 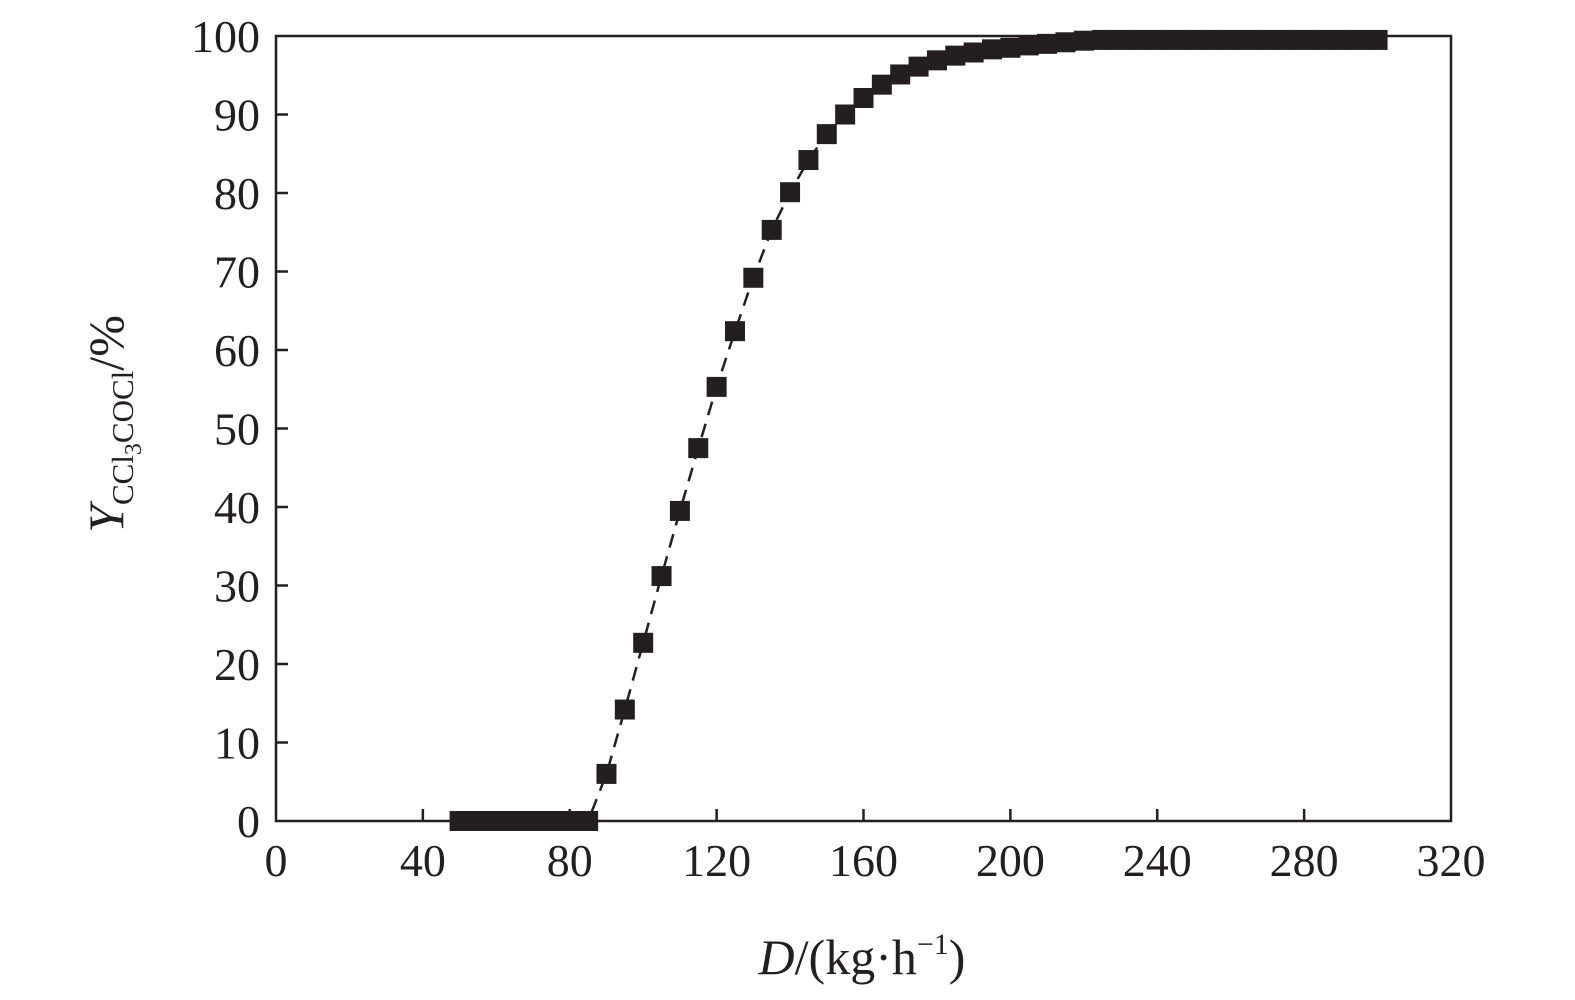 What do you see at coordinates (776, 957) in the screenshot?
I see `x-axis-var: D` at bounding box center [776, 957].